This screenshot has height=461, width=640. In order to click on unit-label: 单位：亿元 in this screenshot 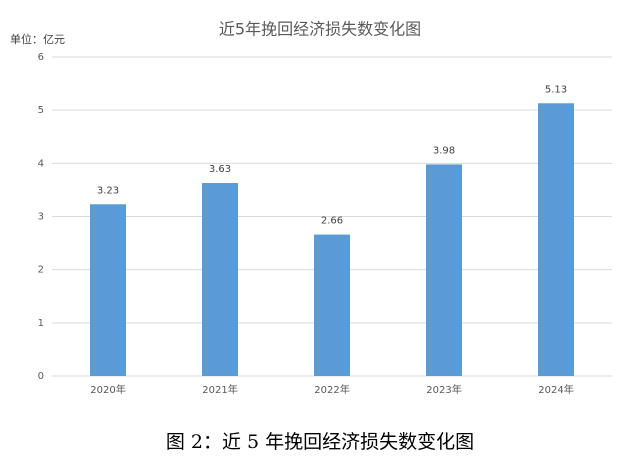, I will do `click(37, 39)`.